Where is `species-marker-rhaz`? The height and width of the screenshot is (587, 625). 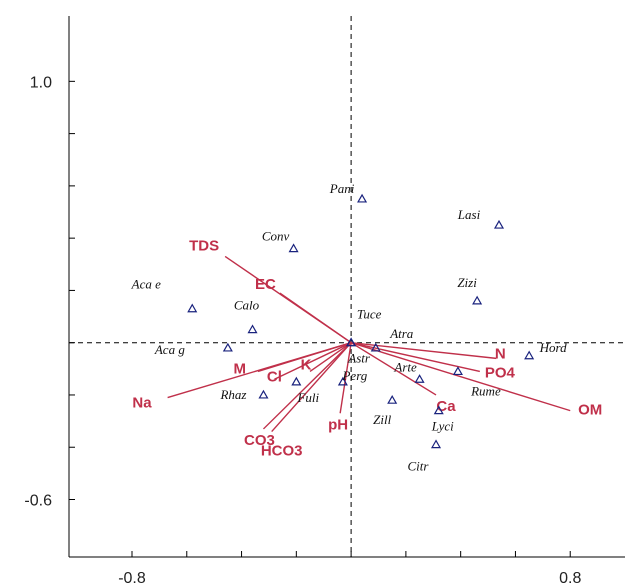
species-marker-rhaz is located at coordinates (263, 394).